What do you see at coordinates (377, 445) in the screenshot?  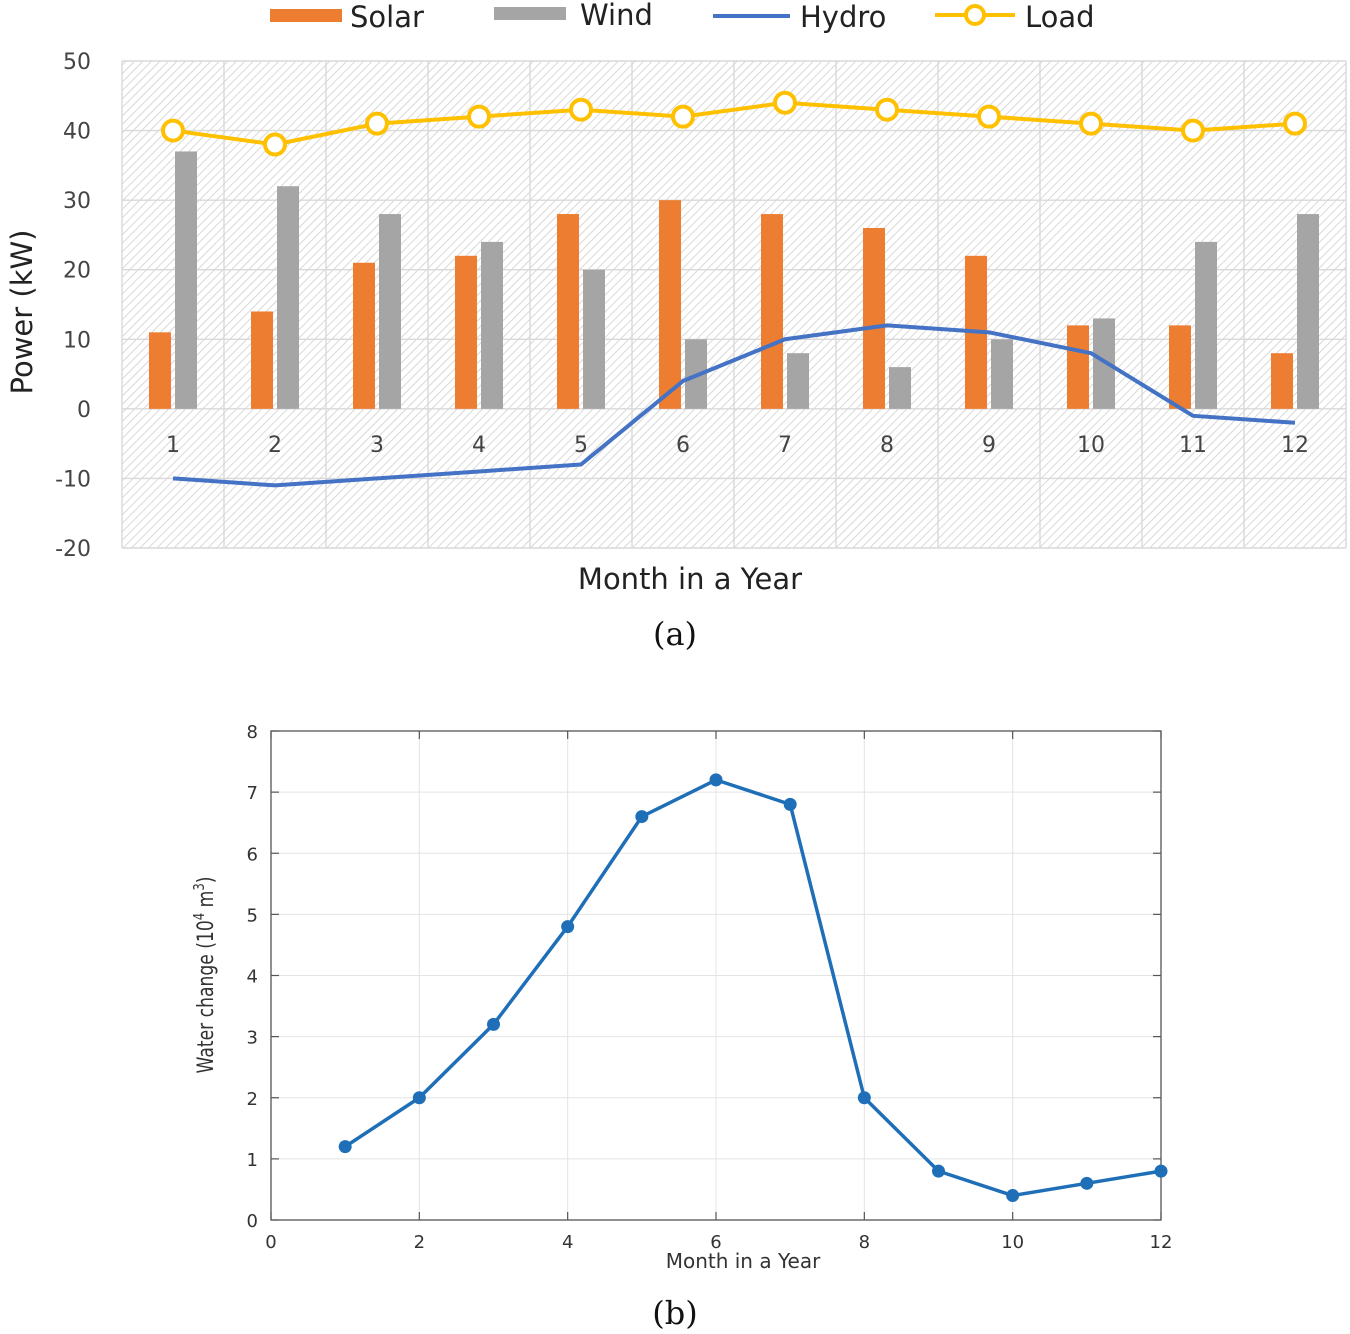 I see `x-tick-label-a: 3` at bounding box center [377, 445].